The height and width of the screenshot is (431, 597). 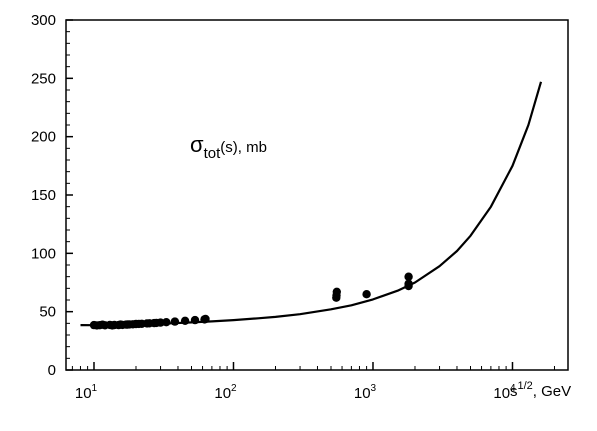 What do you see at coordinates (552, 391) in the screenshot?
I see `x-axis-label-suffix: , GeV` at bounding box center [552, 391].